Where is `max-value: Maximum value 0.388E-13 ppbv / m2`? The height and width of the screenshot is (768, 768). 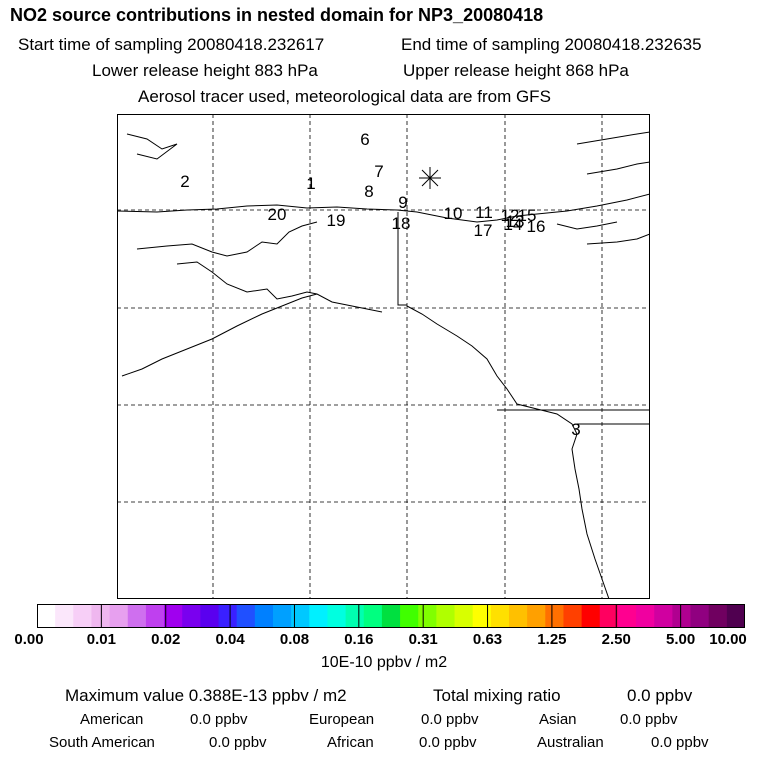 max-value: Maximum value 0.388E-13 ppbv / m2 is located at coordinates (206, 695).